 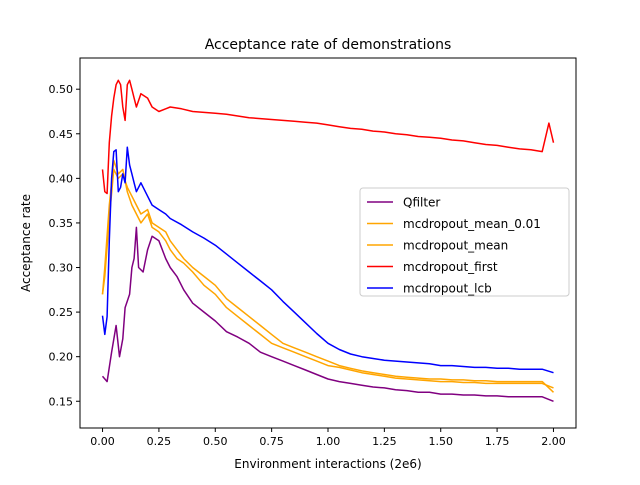 I want to click on y-tick-label: 0.20, so click(x=61, y=357).